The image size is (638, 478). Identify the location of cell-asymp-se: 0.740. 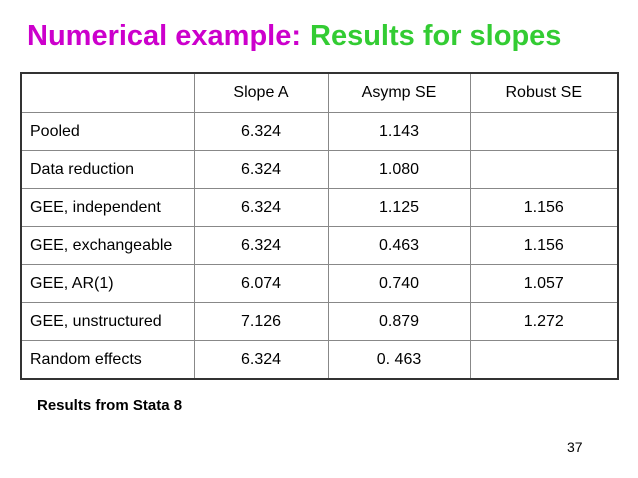
(399, 283).